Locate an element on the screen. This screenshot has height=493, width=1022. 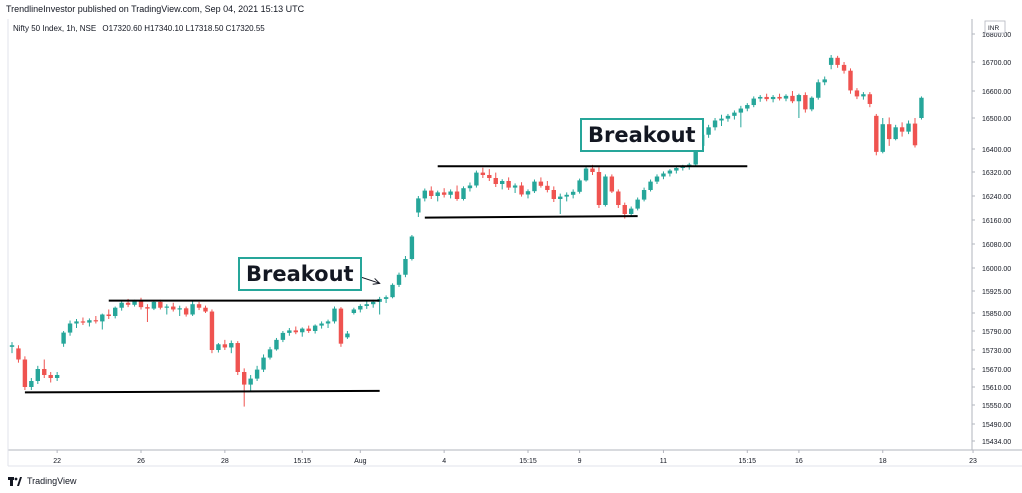
x-tick-label: Aug is located at coordinates (360, 461).